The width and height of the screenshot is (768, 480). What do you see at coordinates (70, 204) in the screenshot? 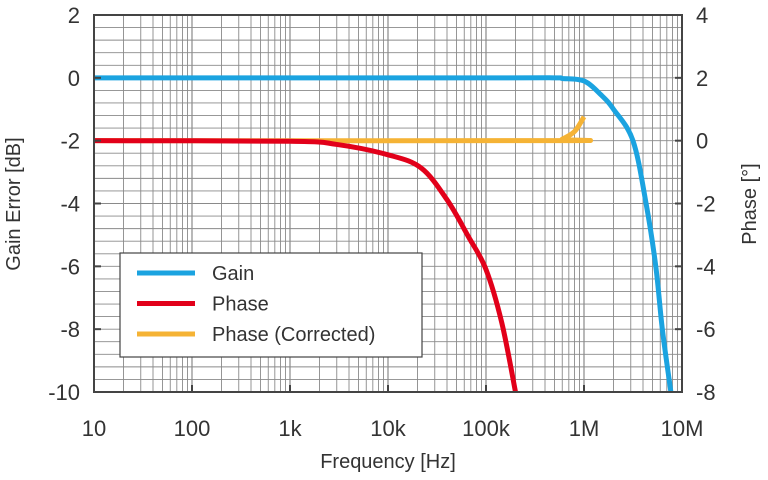
I see `y-tick-label: -4` at bounding box center [70, 204].